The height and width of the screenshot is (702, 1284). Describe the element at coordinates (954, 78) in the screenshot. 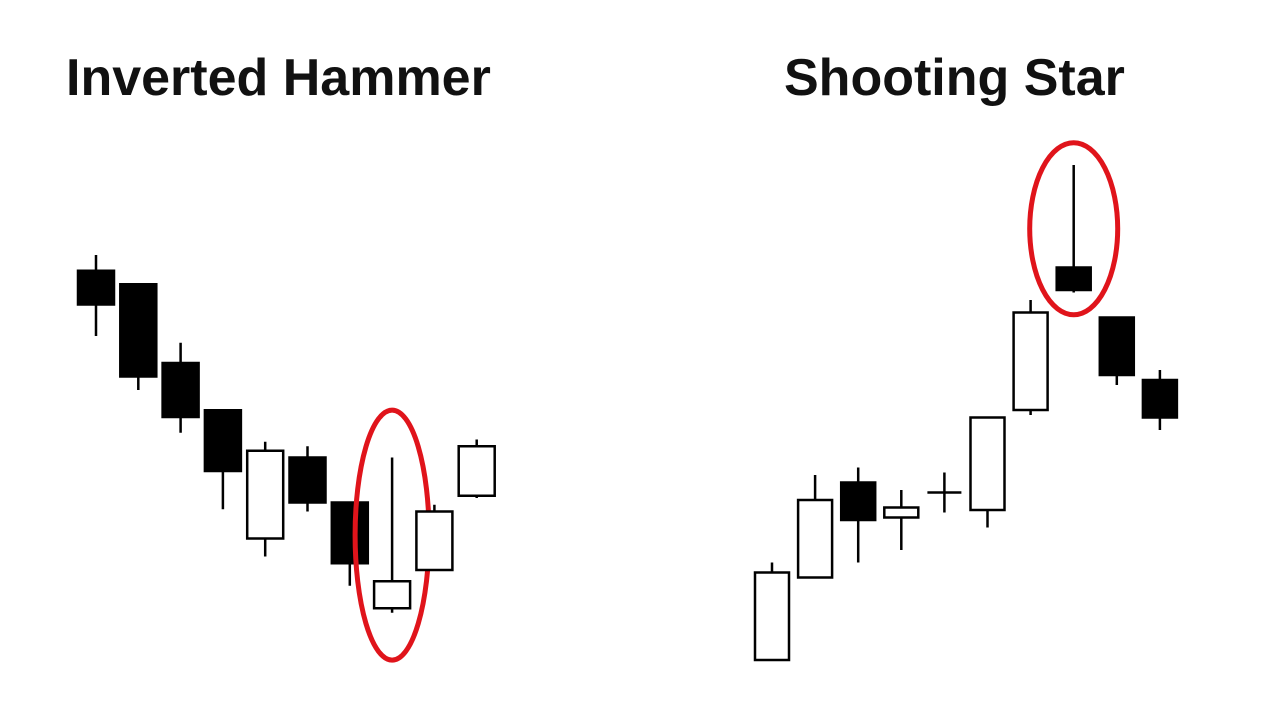

I see `shooting-star-title: Shooting Star` at that location.